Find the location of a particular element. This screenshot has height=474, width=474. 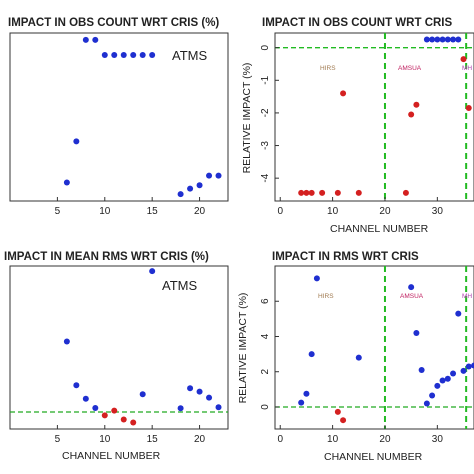

y-tick-label: 6 is located at coordinates (265, 301).